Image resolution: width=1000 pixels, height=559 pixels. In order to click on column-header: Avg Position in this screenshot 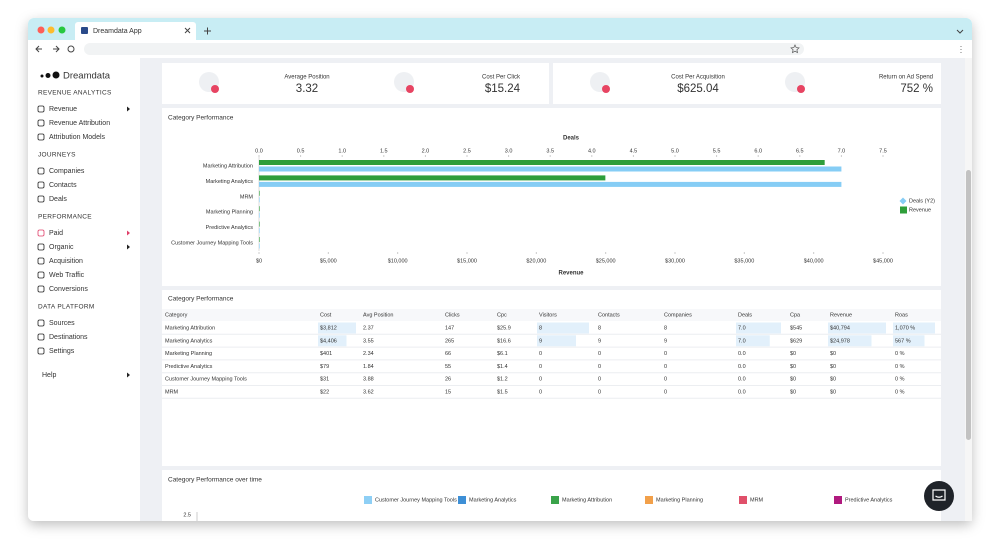, I will do `click(378, 315)`.